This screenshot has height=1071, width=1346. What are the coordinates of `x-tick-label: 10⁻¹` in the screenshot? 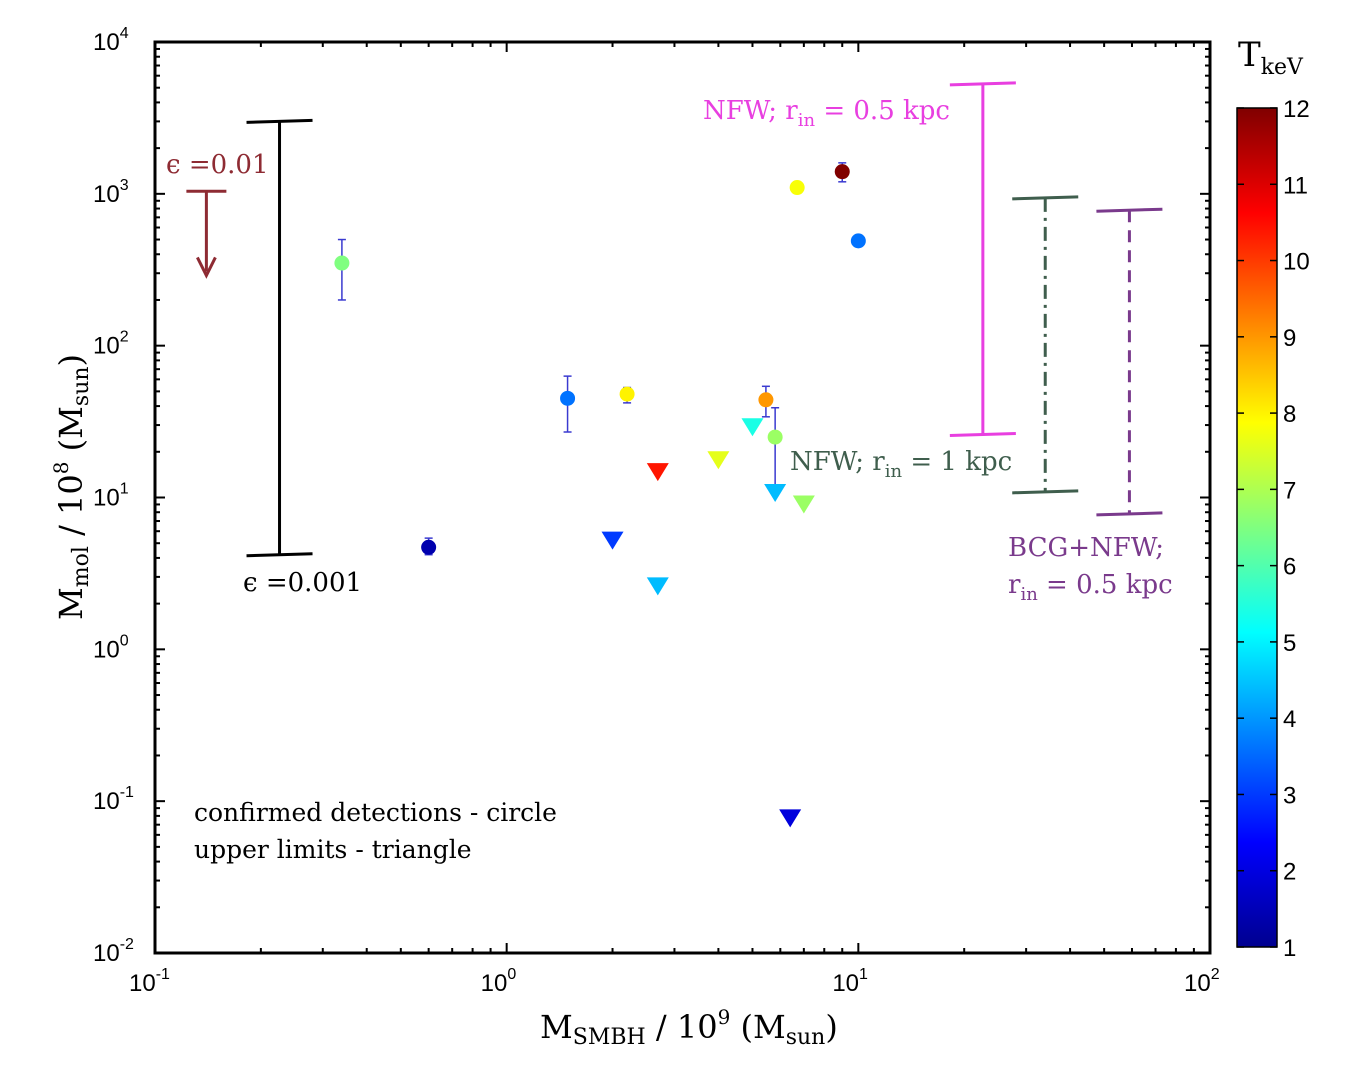 It's located at (149, 981).